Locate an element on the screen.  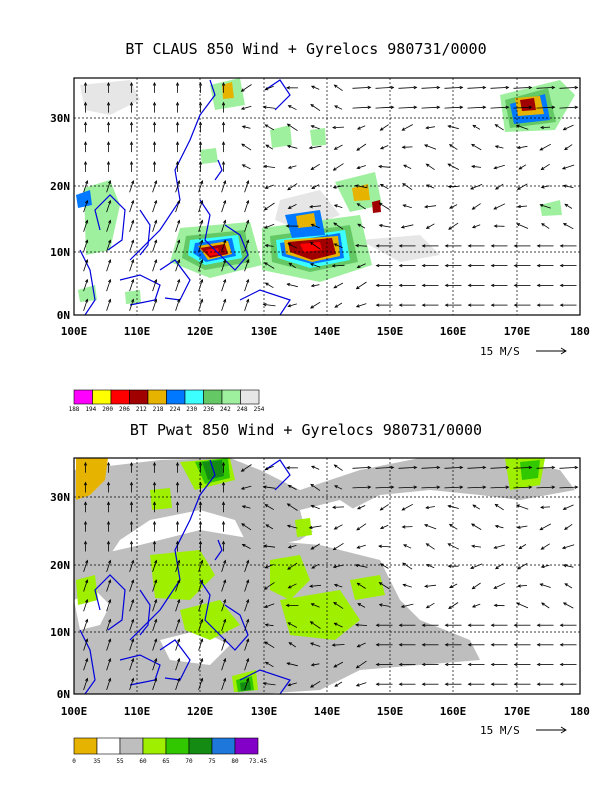
colorbar: 0 35 55 60 65 70 75 80 73.45 is located at coordinates (169, 751).